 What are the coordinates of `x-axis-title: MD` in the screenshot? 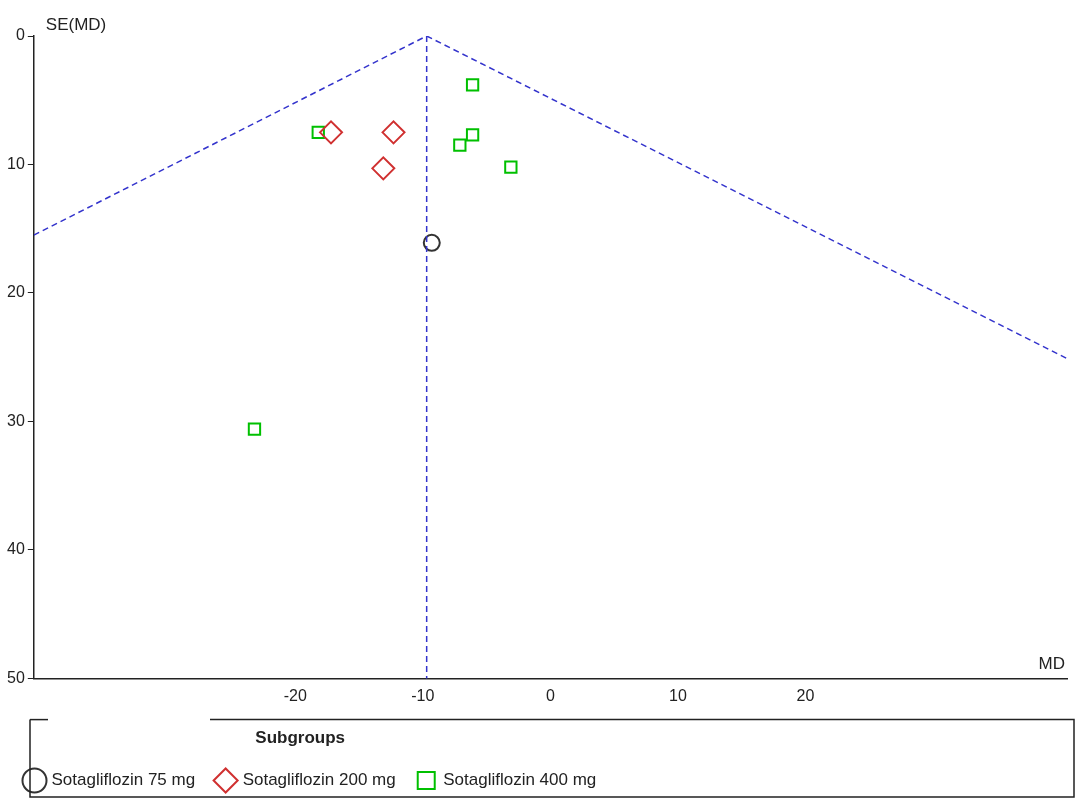 It's located at (1051, 663).